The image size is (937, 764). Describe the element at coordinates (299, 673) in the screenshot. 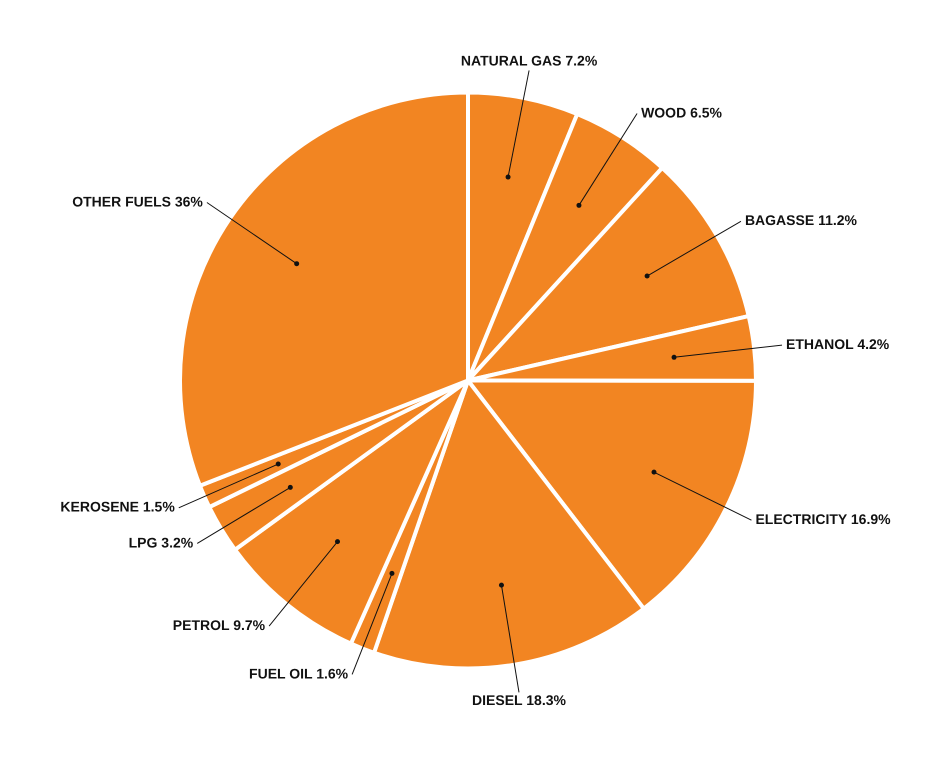

I see `slice-label: FUEL OIL 1.6%` at that location.